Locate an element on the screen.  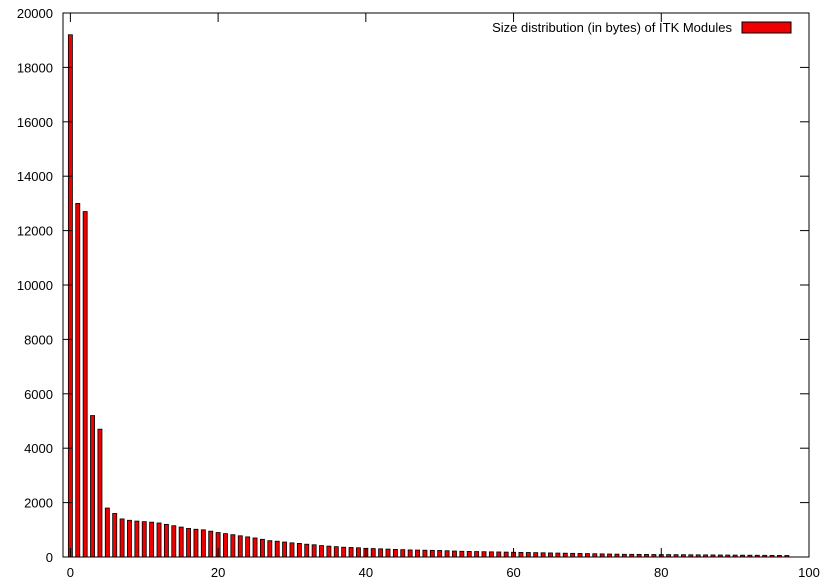
y-tick-label: 10000 is located at coordinates (35, 285).